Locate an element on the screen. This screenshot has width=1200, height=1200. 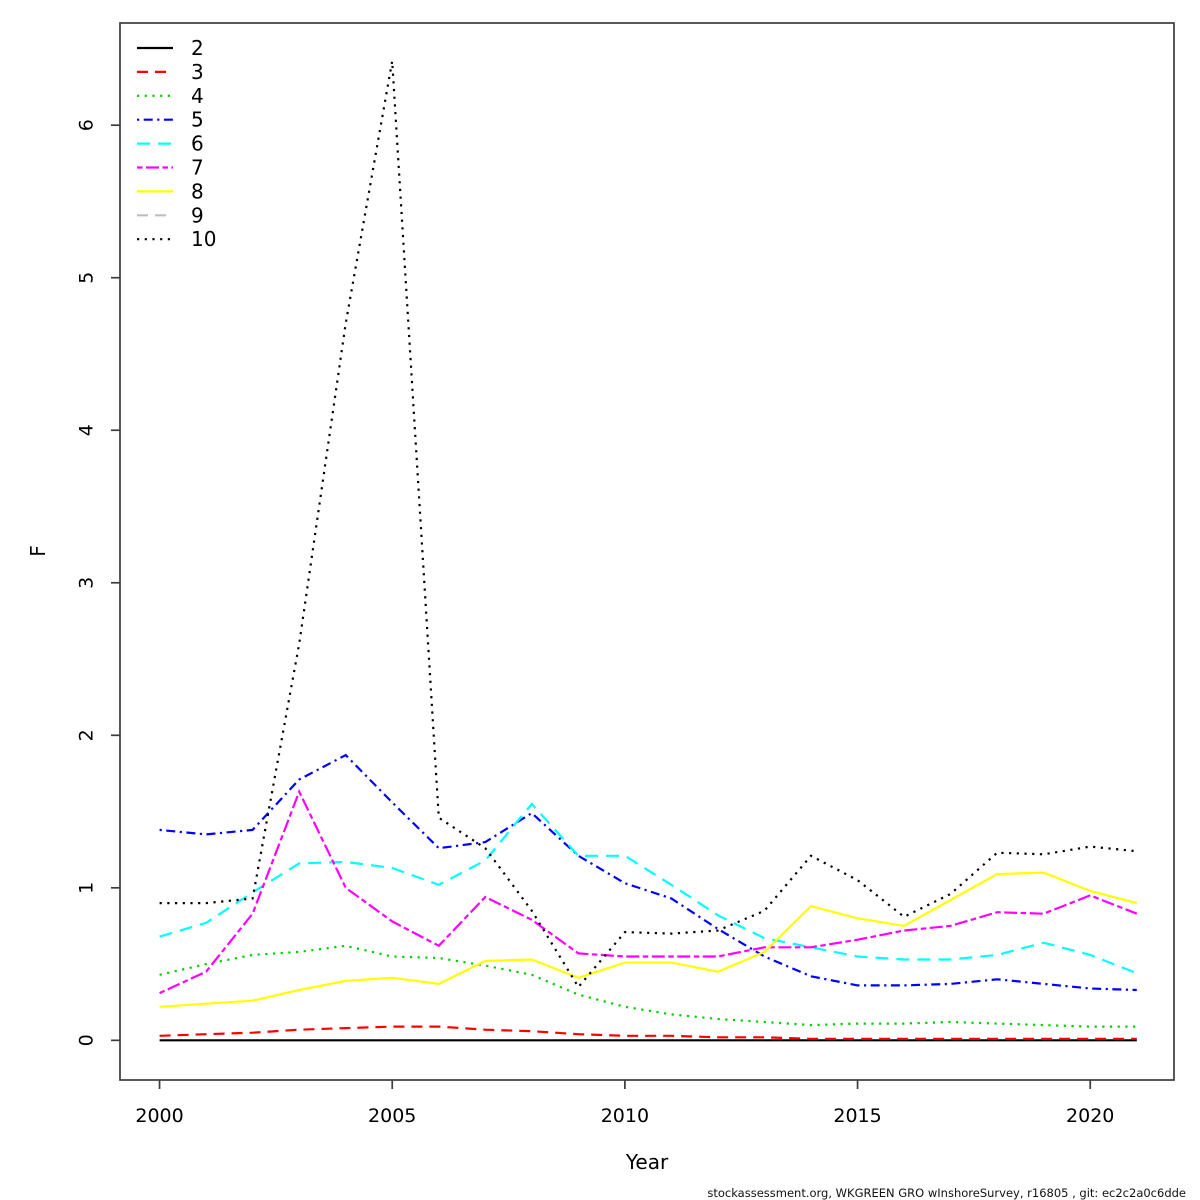
legend-label-9: 9 is located at coordinates (197, 215).